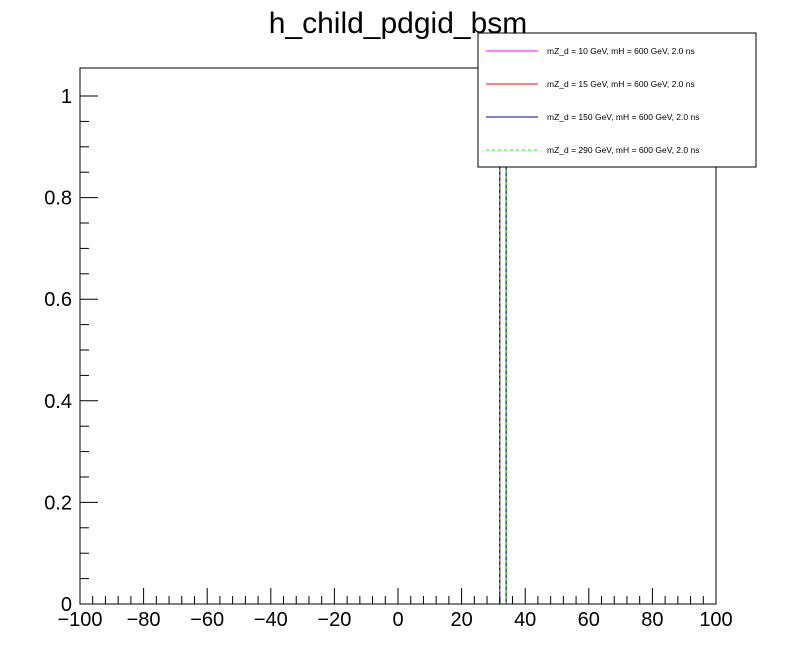 This screenshot has width=796, height=672. I want to click on x-tick-label: −80, so click(144, 620).